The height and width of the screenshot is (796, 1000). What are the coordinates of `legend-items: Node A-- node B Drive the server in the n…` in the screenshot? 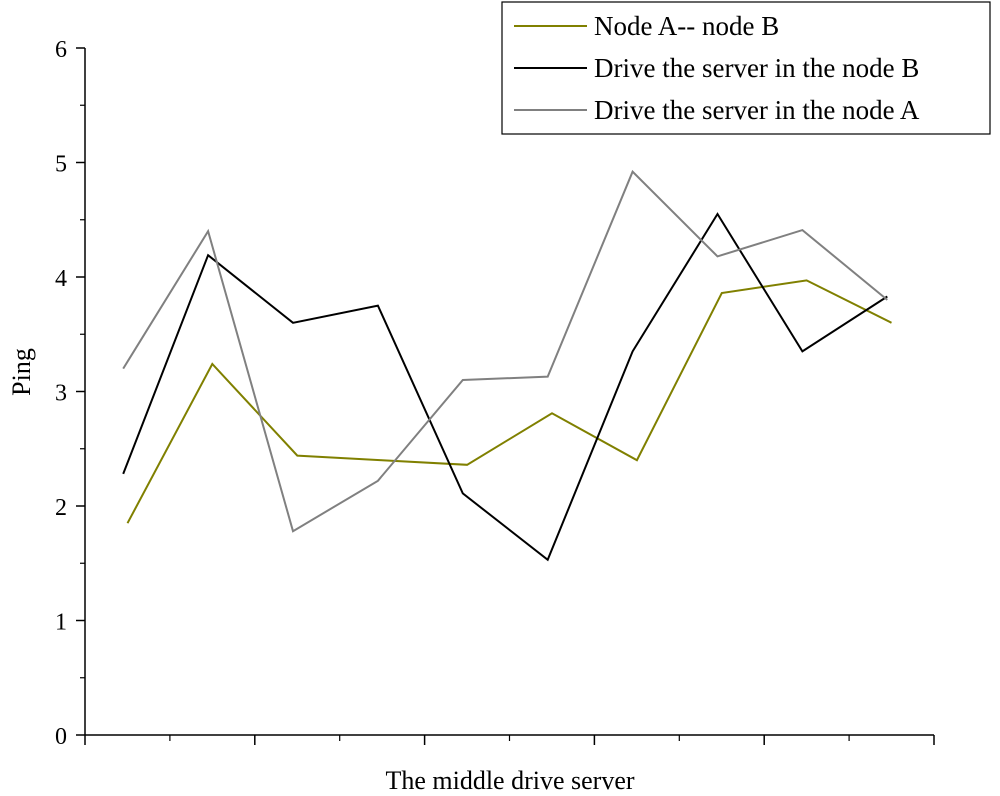 It's located at (717, 68).